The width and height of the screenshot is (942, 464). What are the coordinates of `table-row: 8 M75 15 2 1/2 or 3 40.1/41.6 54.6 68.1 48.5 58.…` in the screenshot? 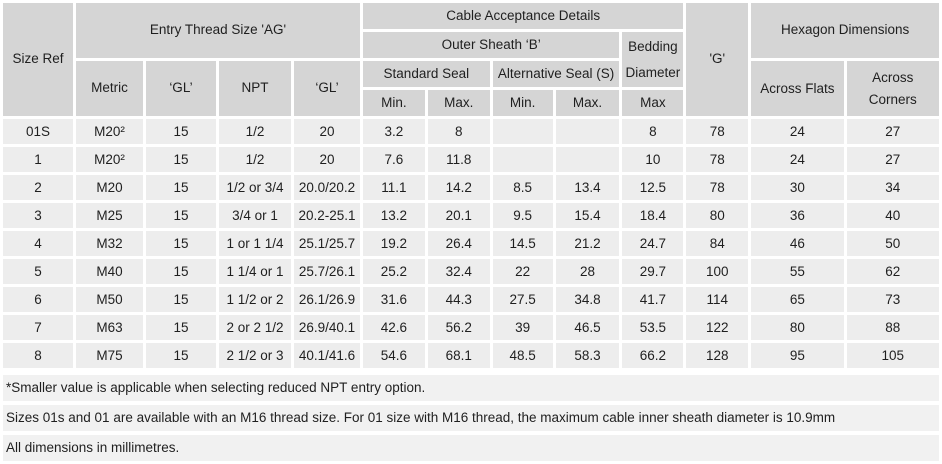 It's located at (471, 355).